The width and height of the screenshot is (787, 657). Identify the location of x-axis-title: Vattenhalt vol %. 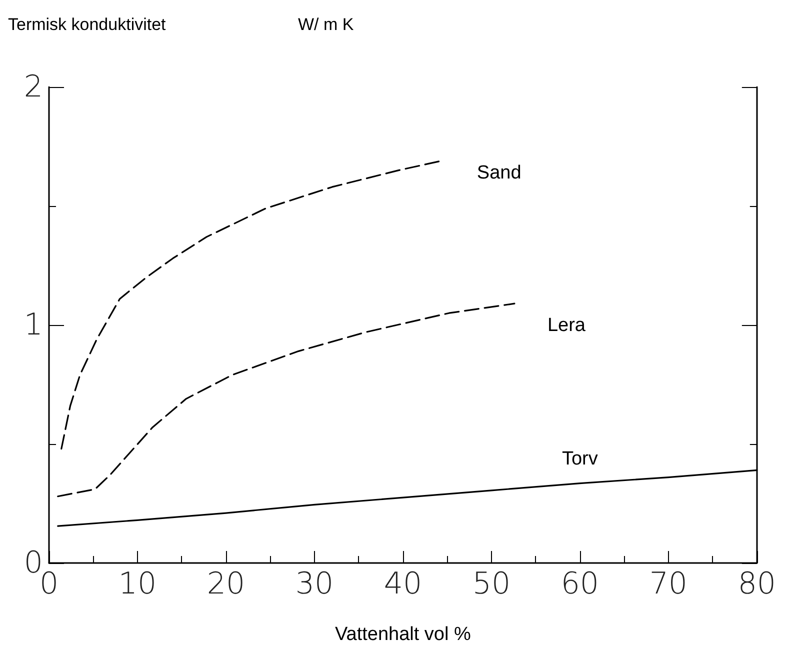
(403, 634).